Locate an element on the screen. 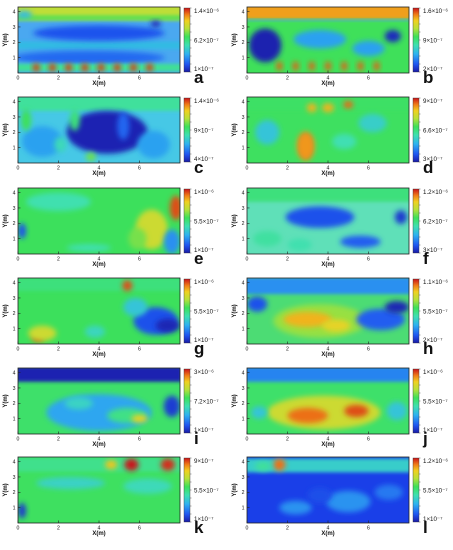  panel-letter: h is located at coordinates (428, 348).